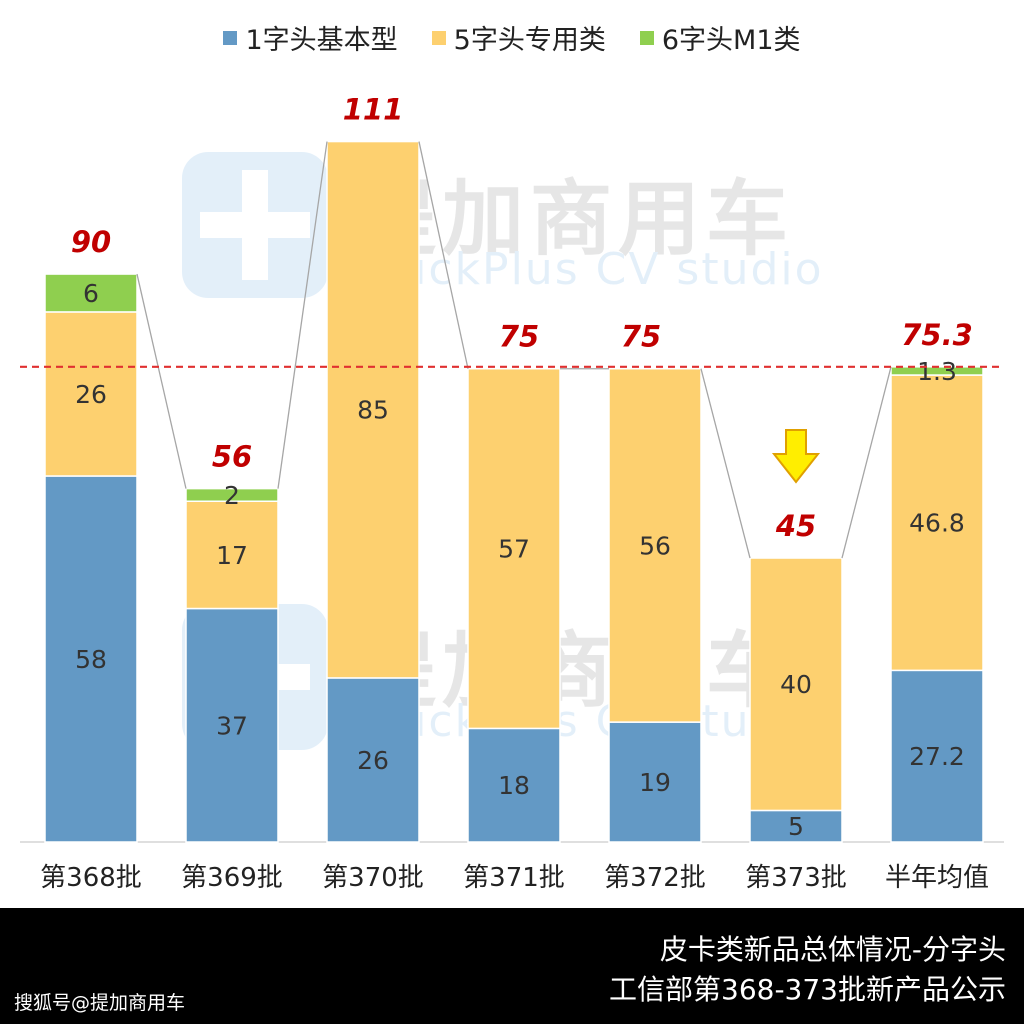 The width and height of the screenshot is (1024, 1024). Describe the element at coordinates (937, 371) in the screenshot. I see `segment-label: 1.3` at that location.